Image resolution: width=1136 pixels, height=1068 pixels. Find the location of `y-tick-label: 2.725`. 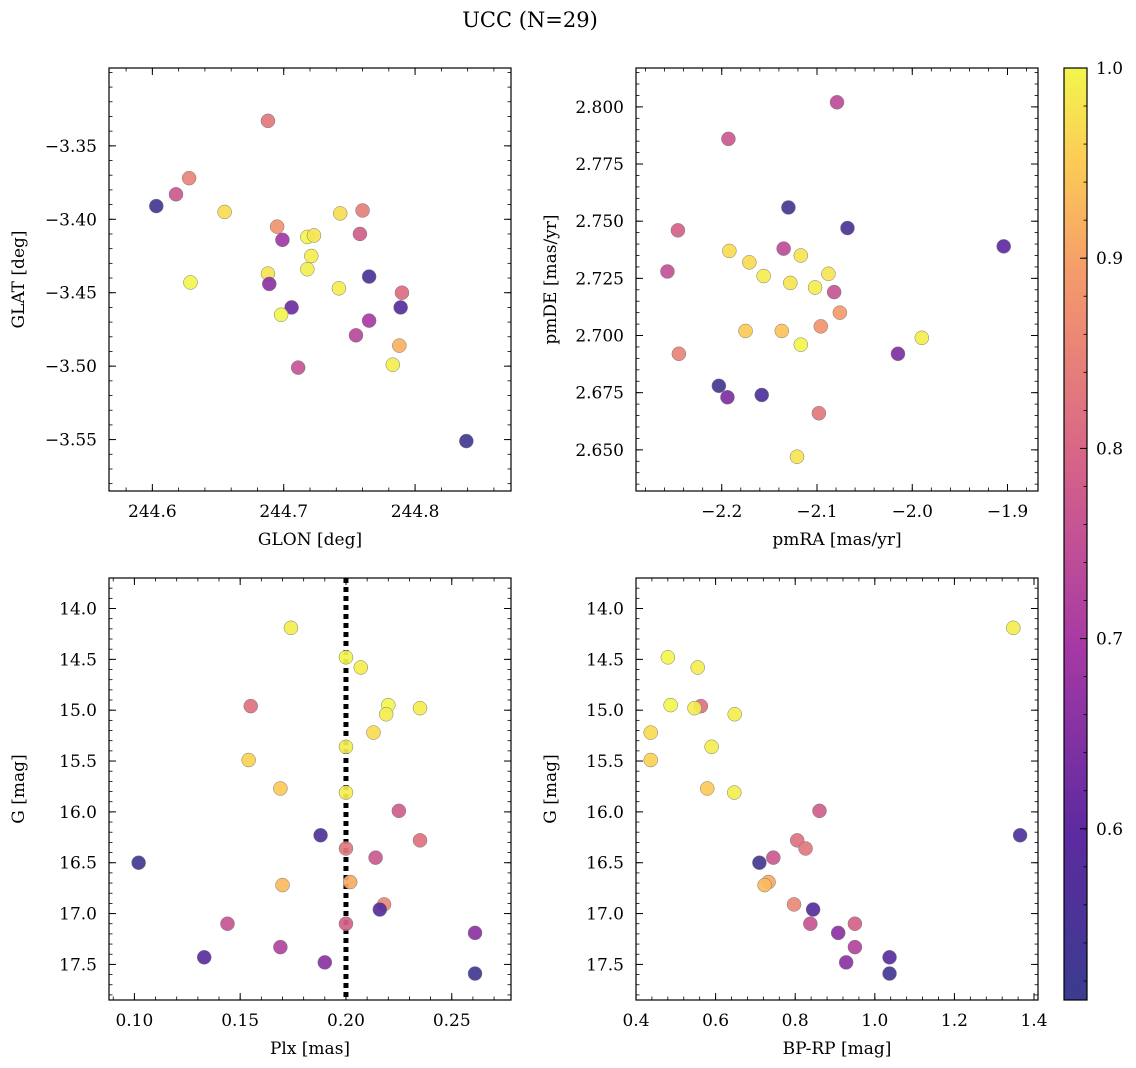

y-tick-label: 2.725 is located at coordinates (599, 279).